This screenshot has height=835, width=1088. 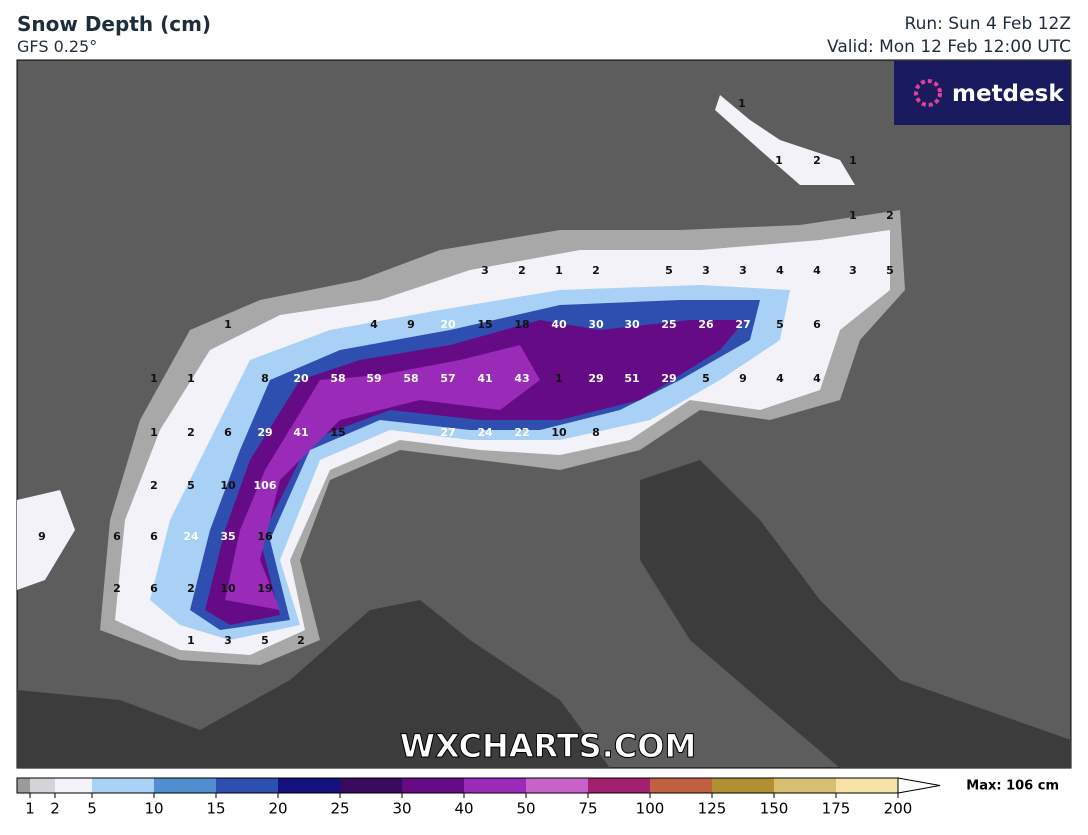 I want to click on depth-label: 43, so click(x=521, y=378).